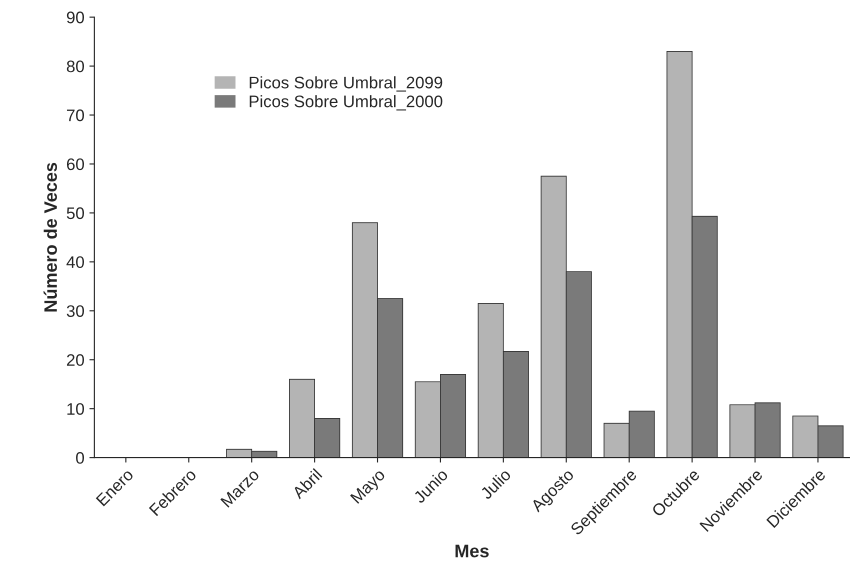  Describe the element at coordinates (75, 262) in the screenshot. I see `y-tick-label: 40` at that location.